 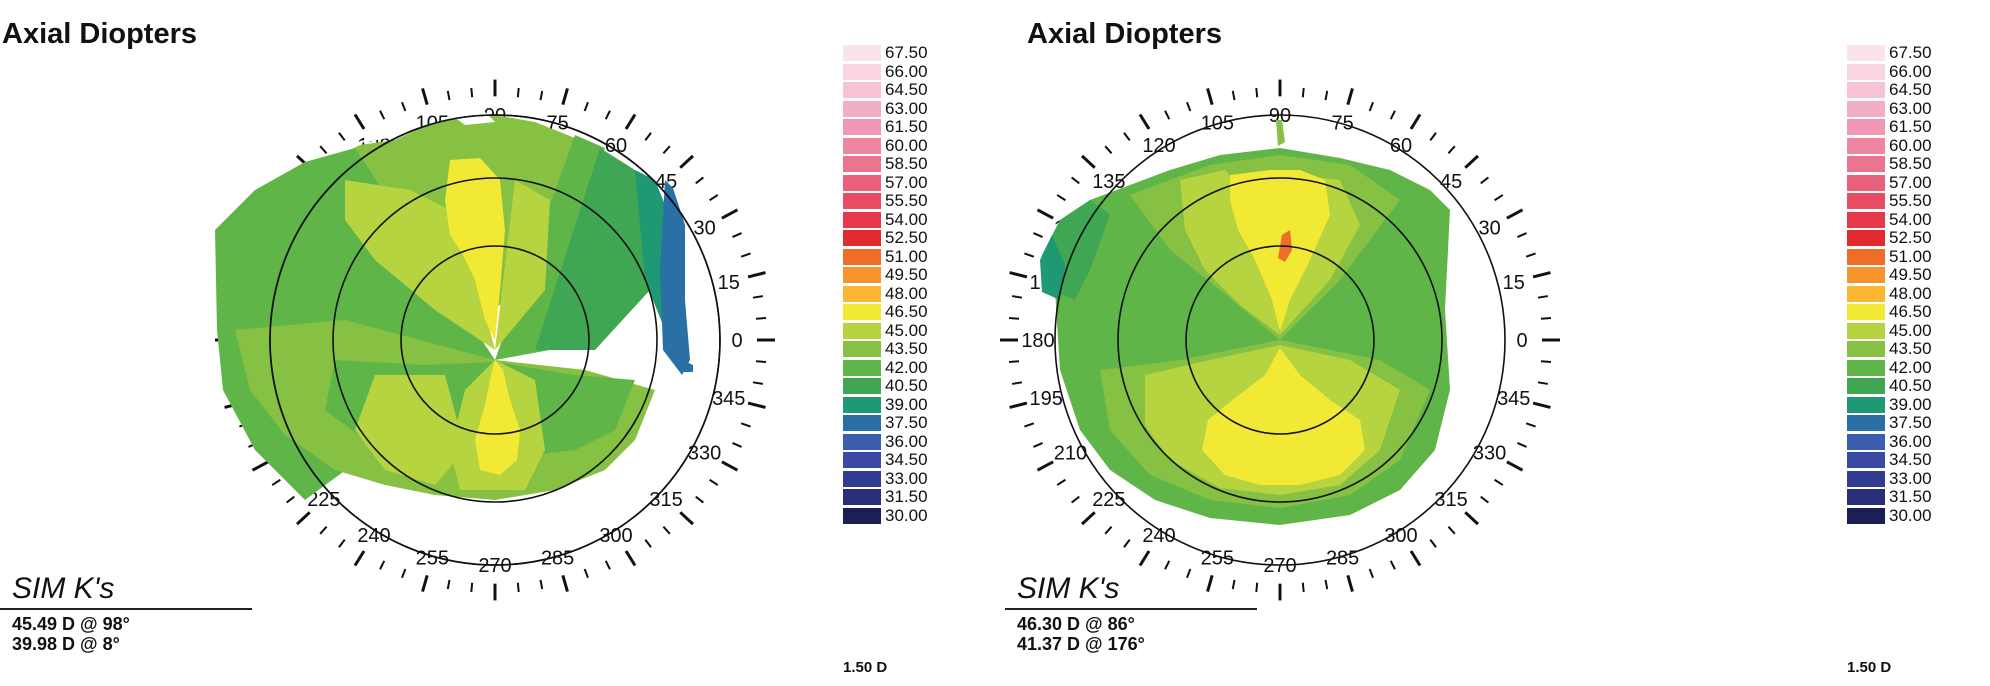 I want to click on legend-entry: 48.00, so click(x=1897, y=293).